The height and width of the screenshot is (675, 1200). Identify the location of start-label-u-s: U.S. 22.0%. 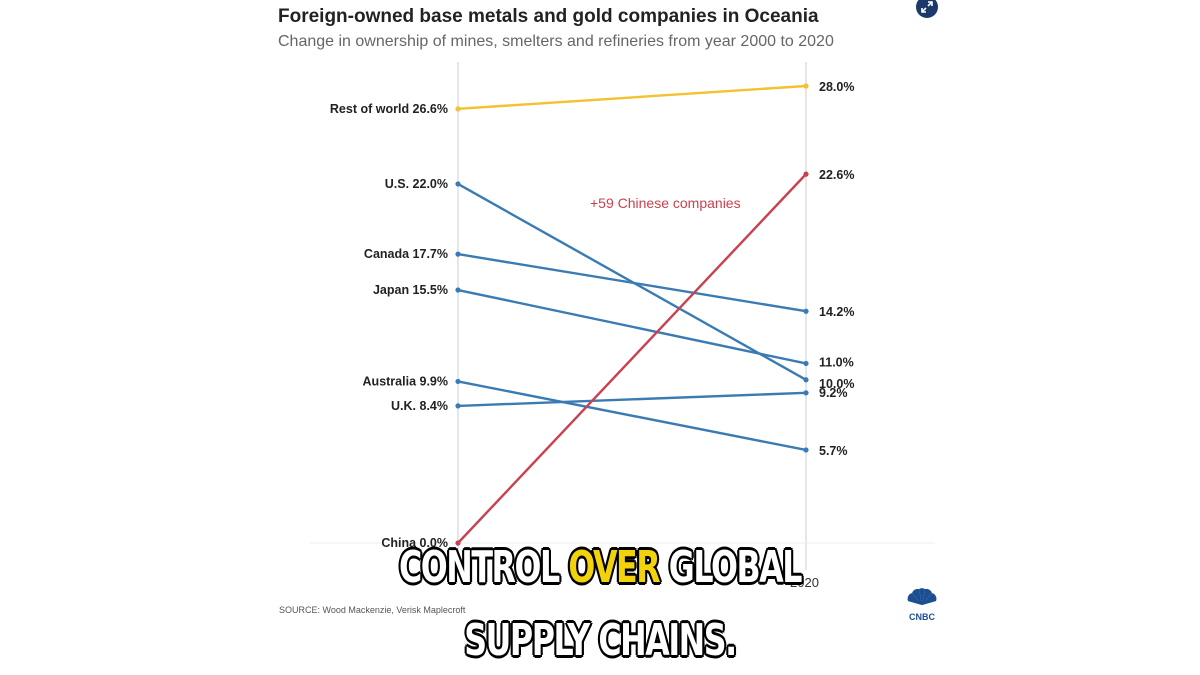
(416, 184).